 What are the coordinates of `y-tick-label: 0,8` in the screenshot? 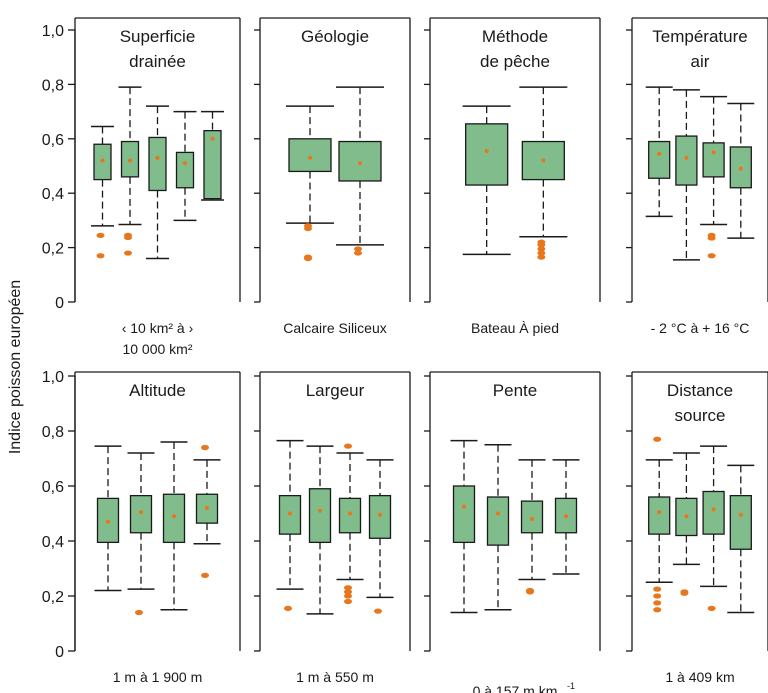 It's located at (53, 432).